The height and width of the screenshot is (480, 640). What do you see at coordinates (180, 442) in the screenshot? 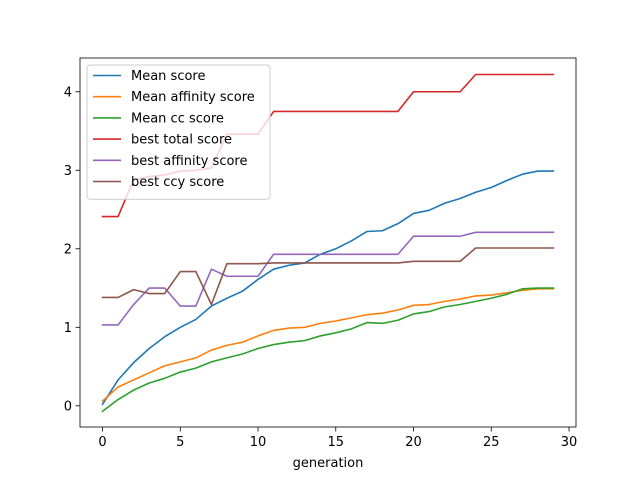
I see `x-tick-label: 5` at bounding box center [180, 442].